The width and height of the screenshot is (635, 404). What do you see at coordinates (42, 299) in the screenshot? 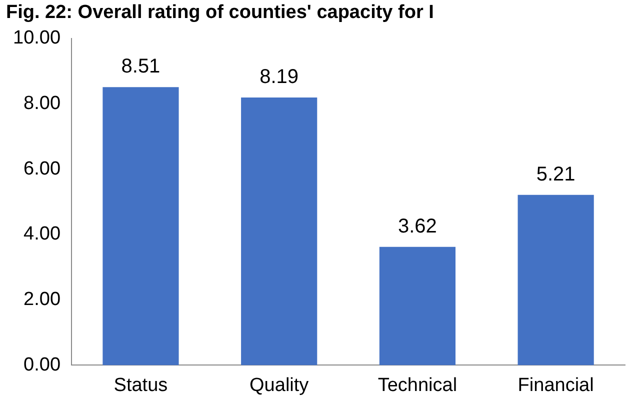
I see `y-tick-label: 2.00` at bounding box center [42, 299].